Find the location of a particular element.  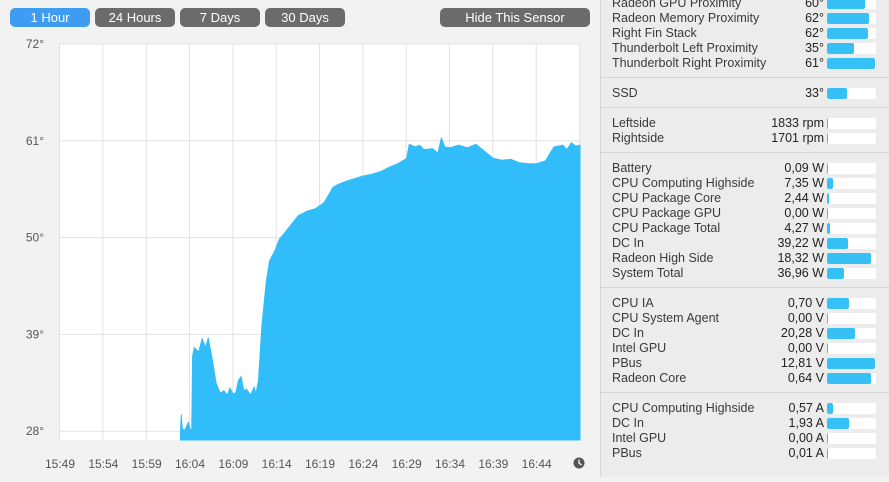

sensor-row: Radeon Memory Proximity 62° is located at coordinates (745, 18).